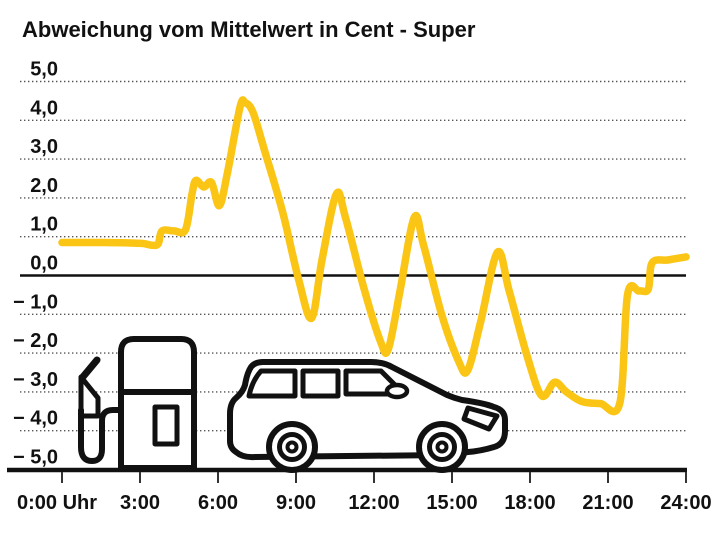  Describe the element at coordinates (89, 396) in the screenshot. I see `pump-nozzle-handle` at that location.